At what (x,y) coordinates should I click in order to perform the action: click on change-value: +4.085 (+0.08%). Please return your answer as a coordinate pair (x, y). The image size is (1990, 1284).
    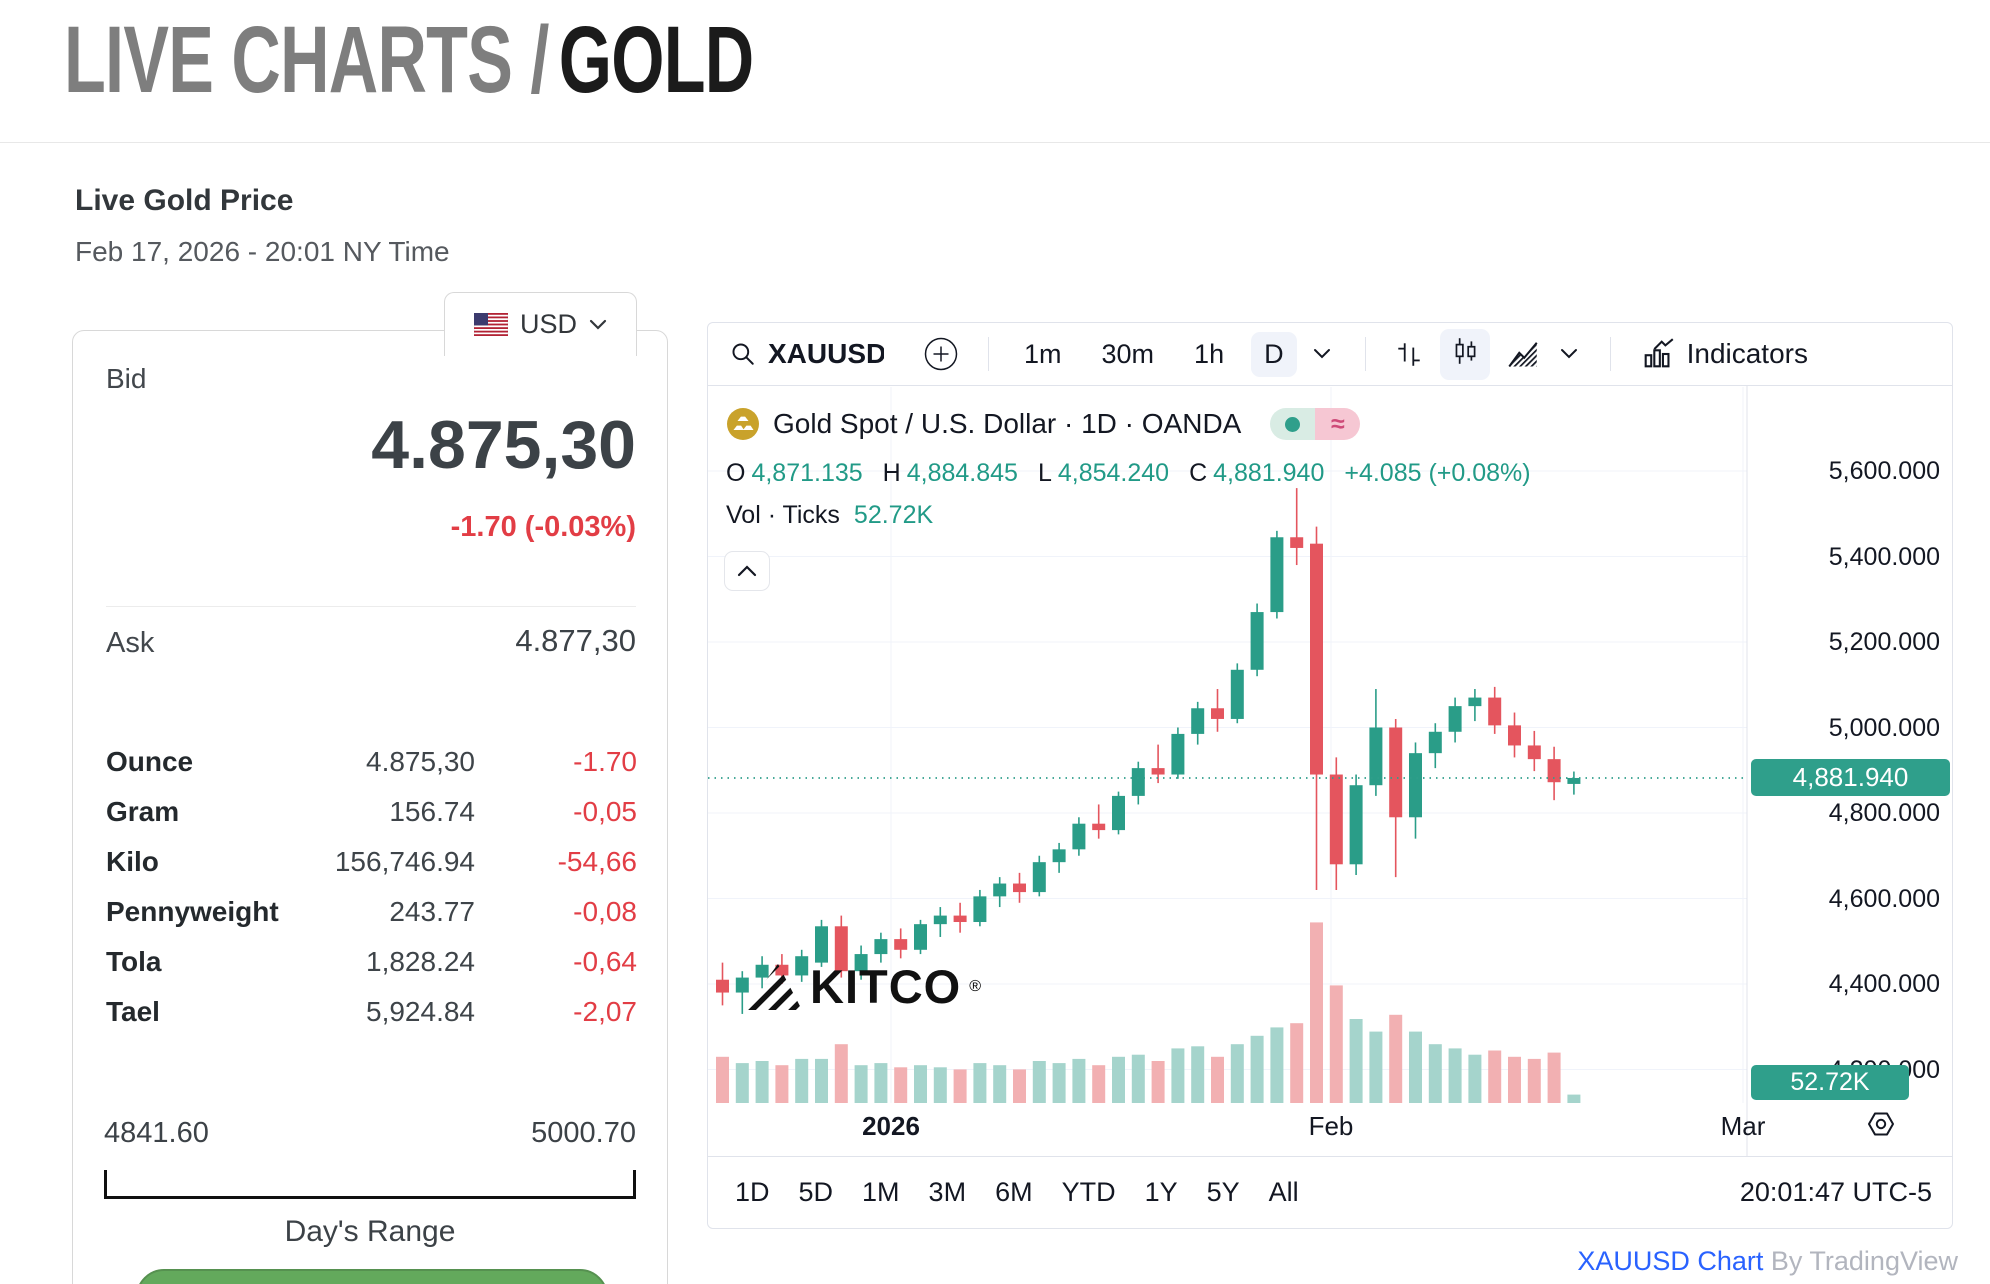
    Looking at the image, I should click on (1437, 473).